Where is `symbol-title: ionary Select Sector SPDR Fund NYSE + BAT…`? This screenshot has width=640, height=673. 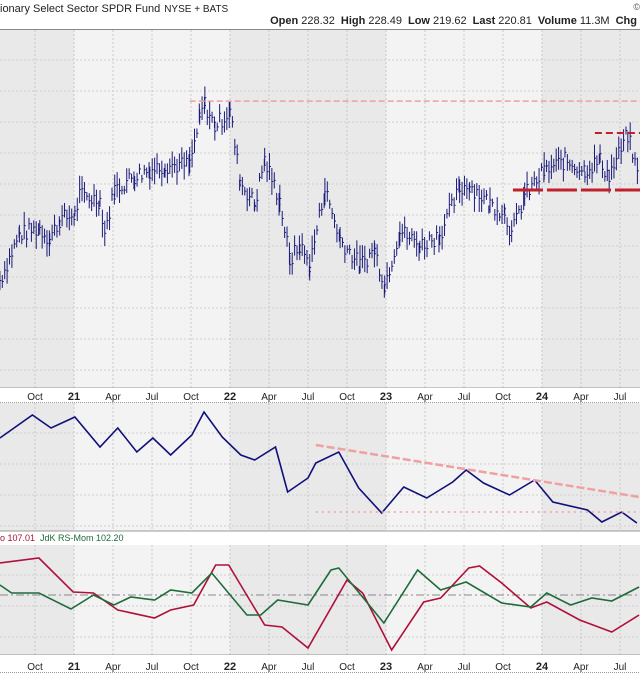 symbol-title: ionary Select Sector SPDR Fund NYSE + BAT… is located at coordinates (114, 9).